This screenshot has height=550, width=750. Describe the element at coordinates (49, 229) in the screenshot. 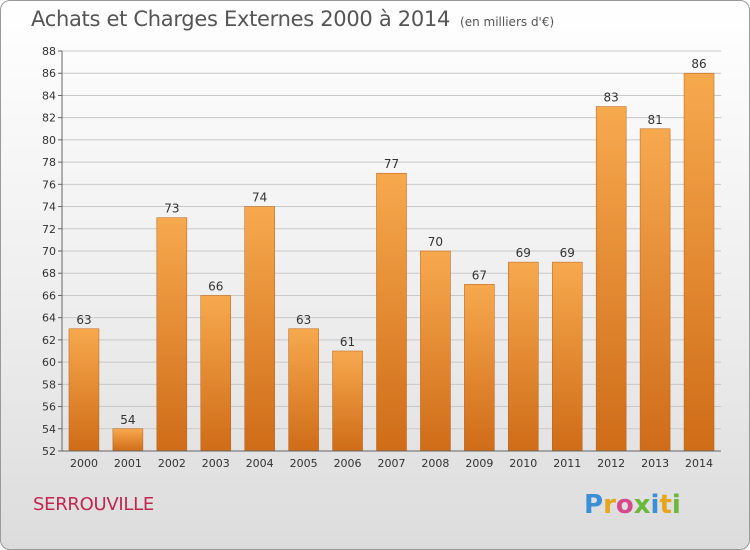

I see `y-tick-label: 72` at that location.